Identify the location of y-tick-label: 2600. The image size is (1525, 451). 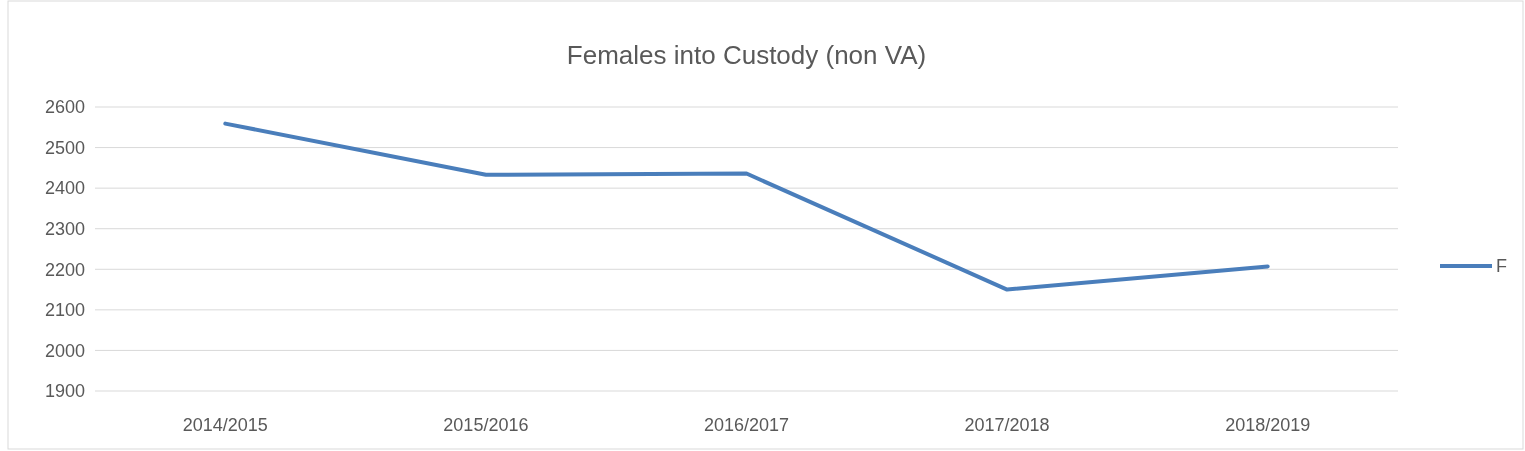
(64, 107).